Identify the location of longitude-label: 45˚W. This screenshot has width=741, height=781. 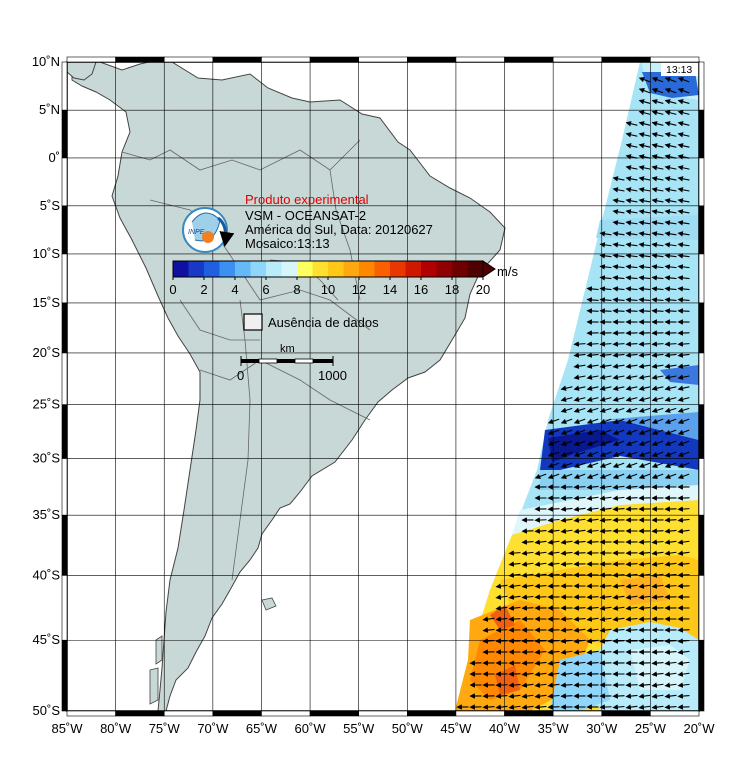
(456, 728).